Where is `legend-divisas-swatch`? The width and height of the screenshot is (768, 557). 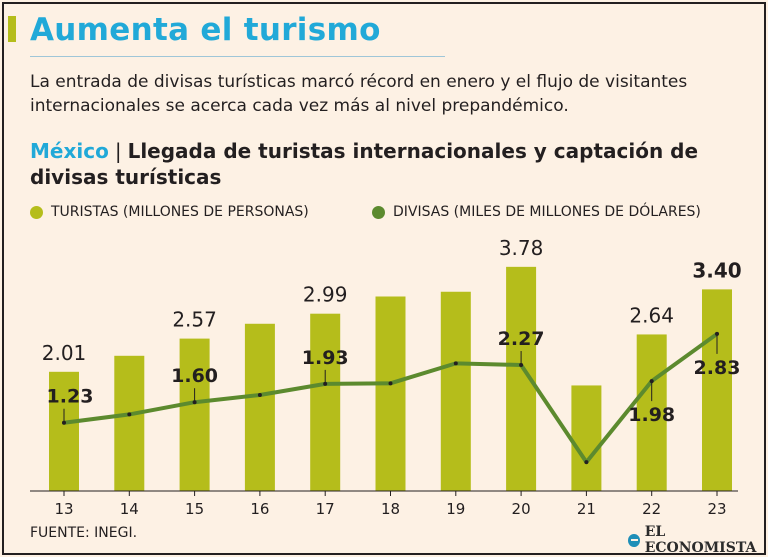 legend-divisas-swatch is located at coordinates (378, 212).